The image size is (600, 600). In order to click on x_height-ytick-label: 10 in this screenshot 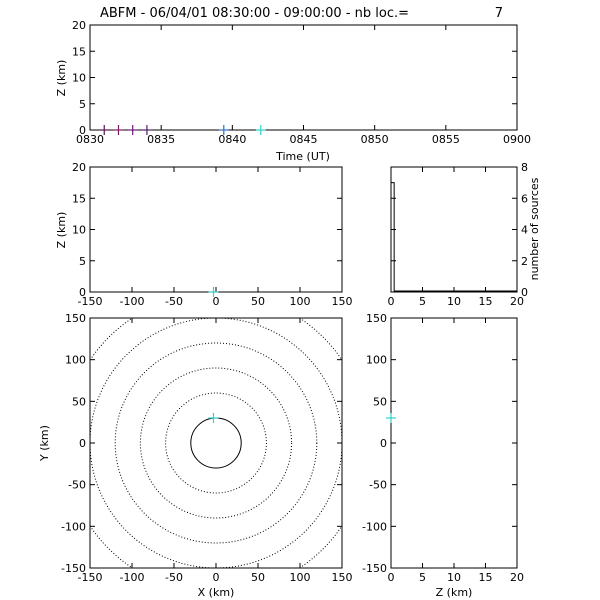, I will do `click(79, 230)`.